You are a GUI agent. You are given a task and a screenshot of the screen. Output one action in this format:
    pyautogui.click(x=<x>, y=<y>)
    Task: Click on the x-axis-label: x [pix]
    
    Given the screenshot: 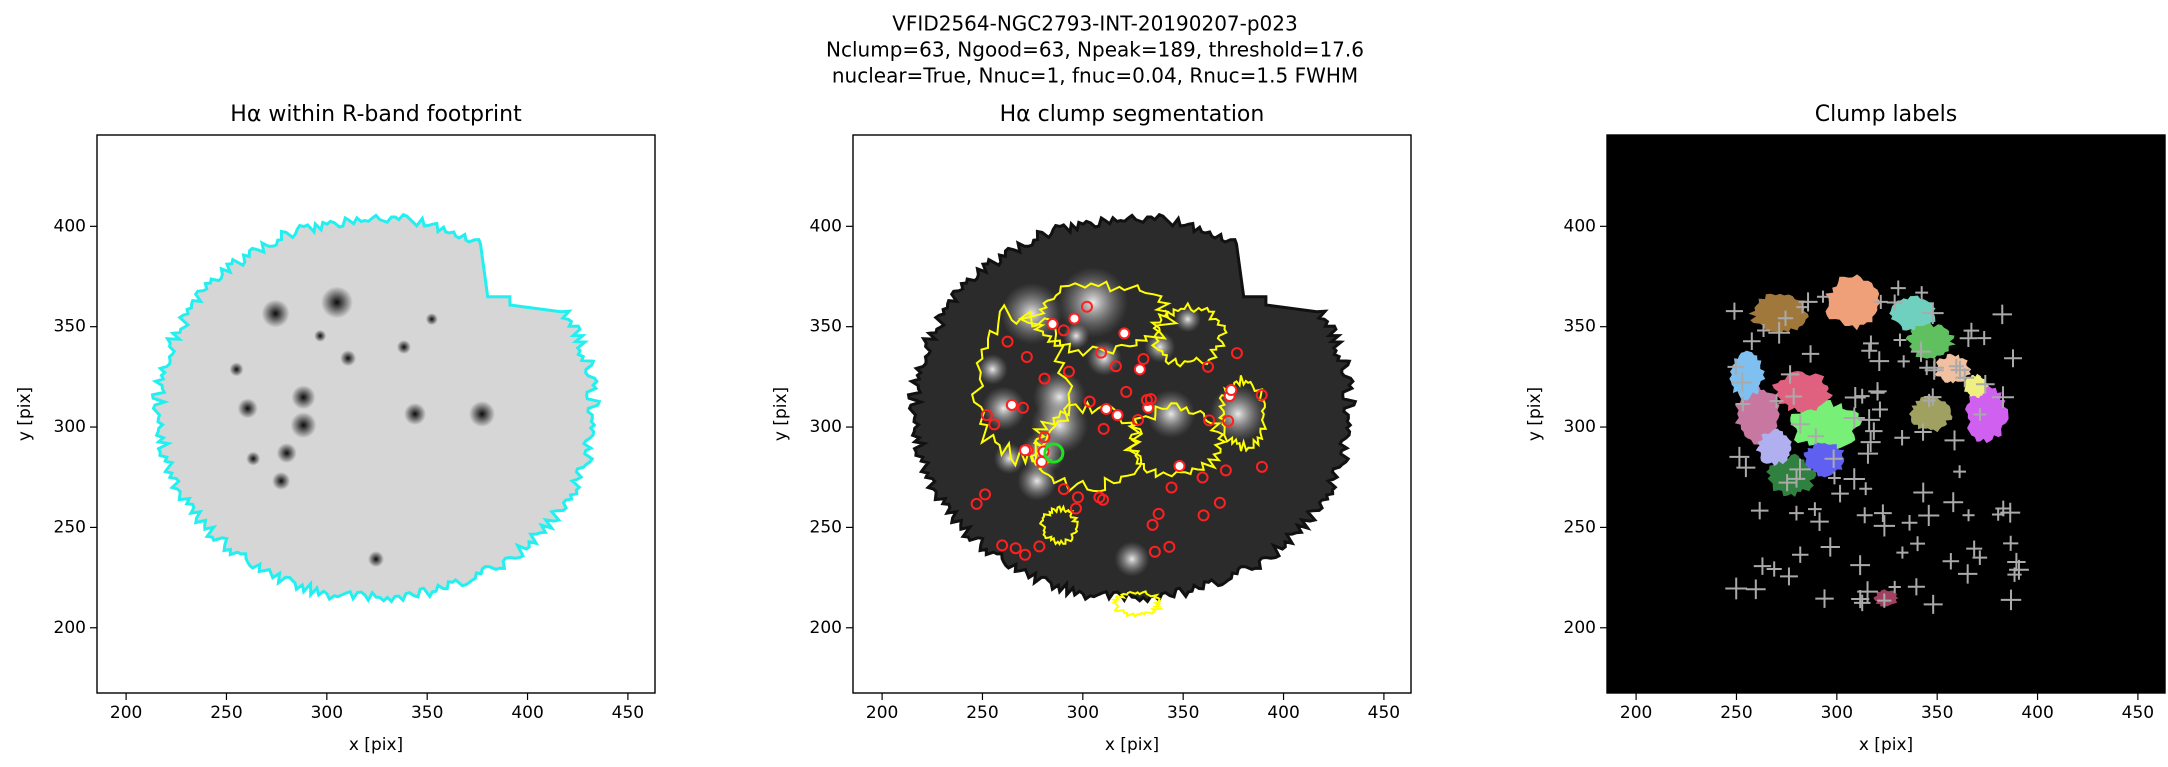 What is the action you would take?
    pyautogui.click(x=1132, y=745)
    